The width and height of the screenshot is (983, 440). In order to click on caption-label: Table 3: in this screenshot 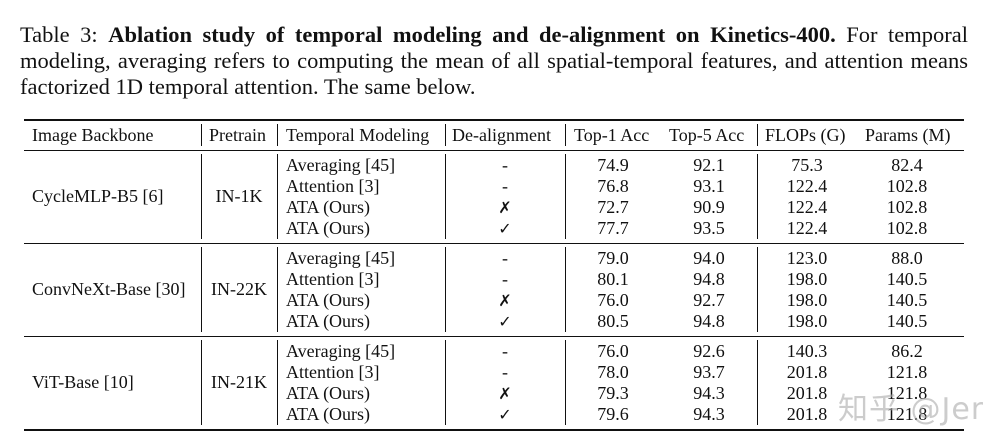, I will do `click(59, 34)`.